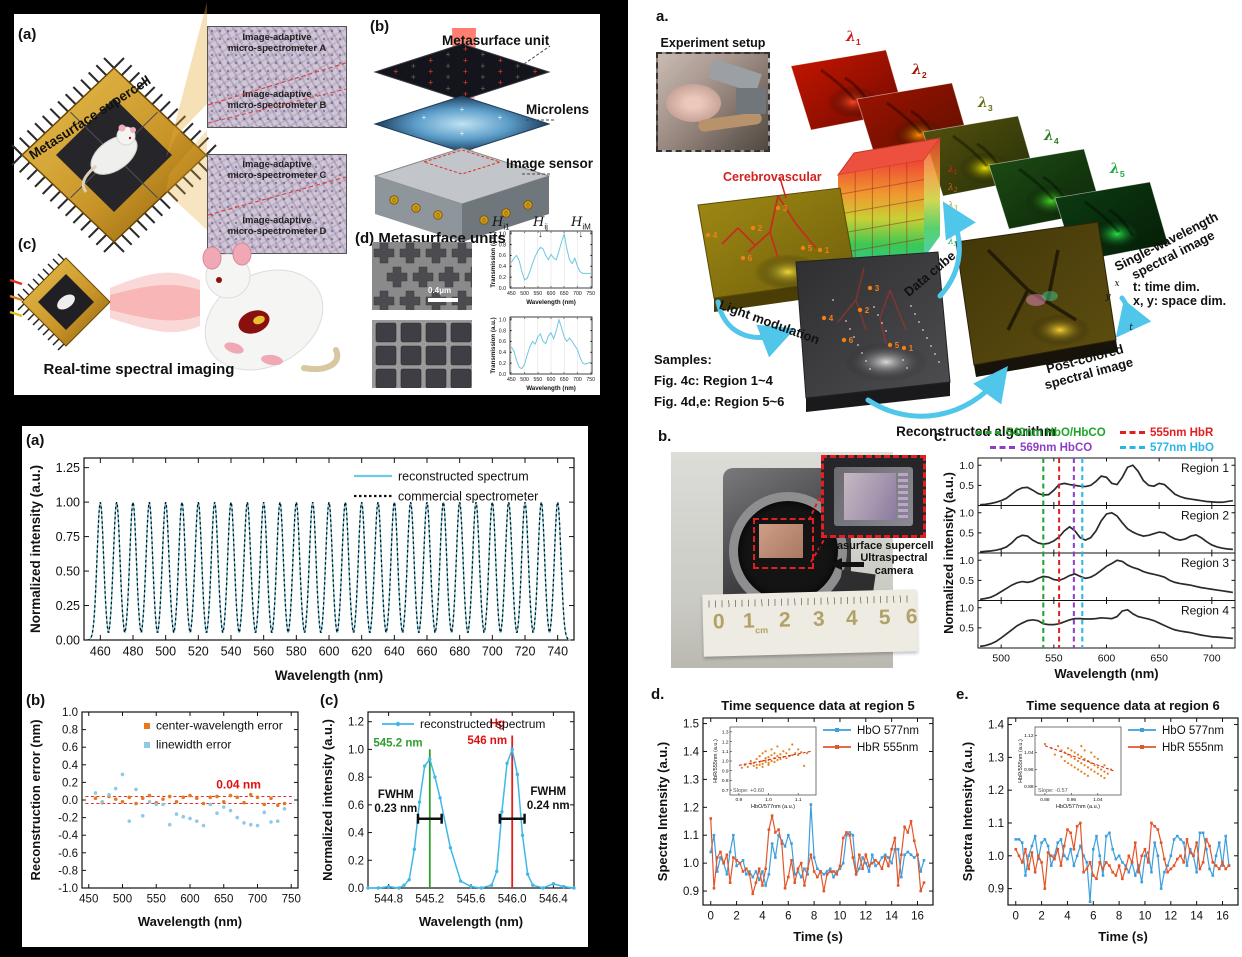  I want to click on svg-text: 720, so click(525, 652).